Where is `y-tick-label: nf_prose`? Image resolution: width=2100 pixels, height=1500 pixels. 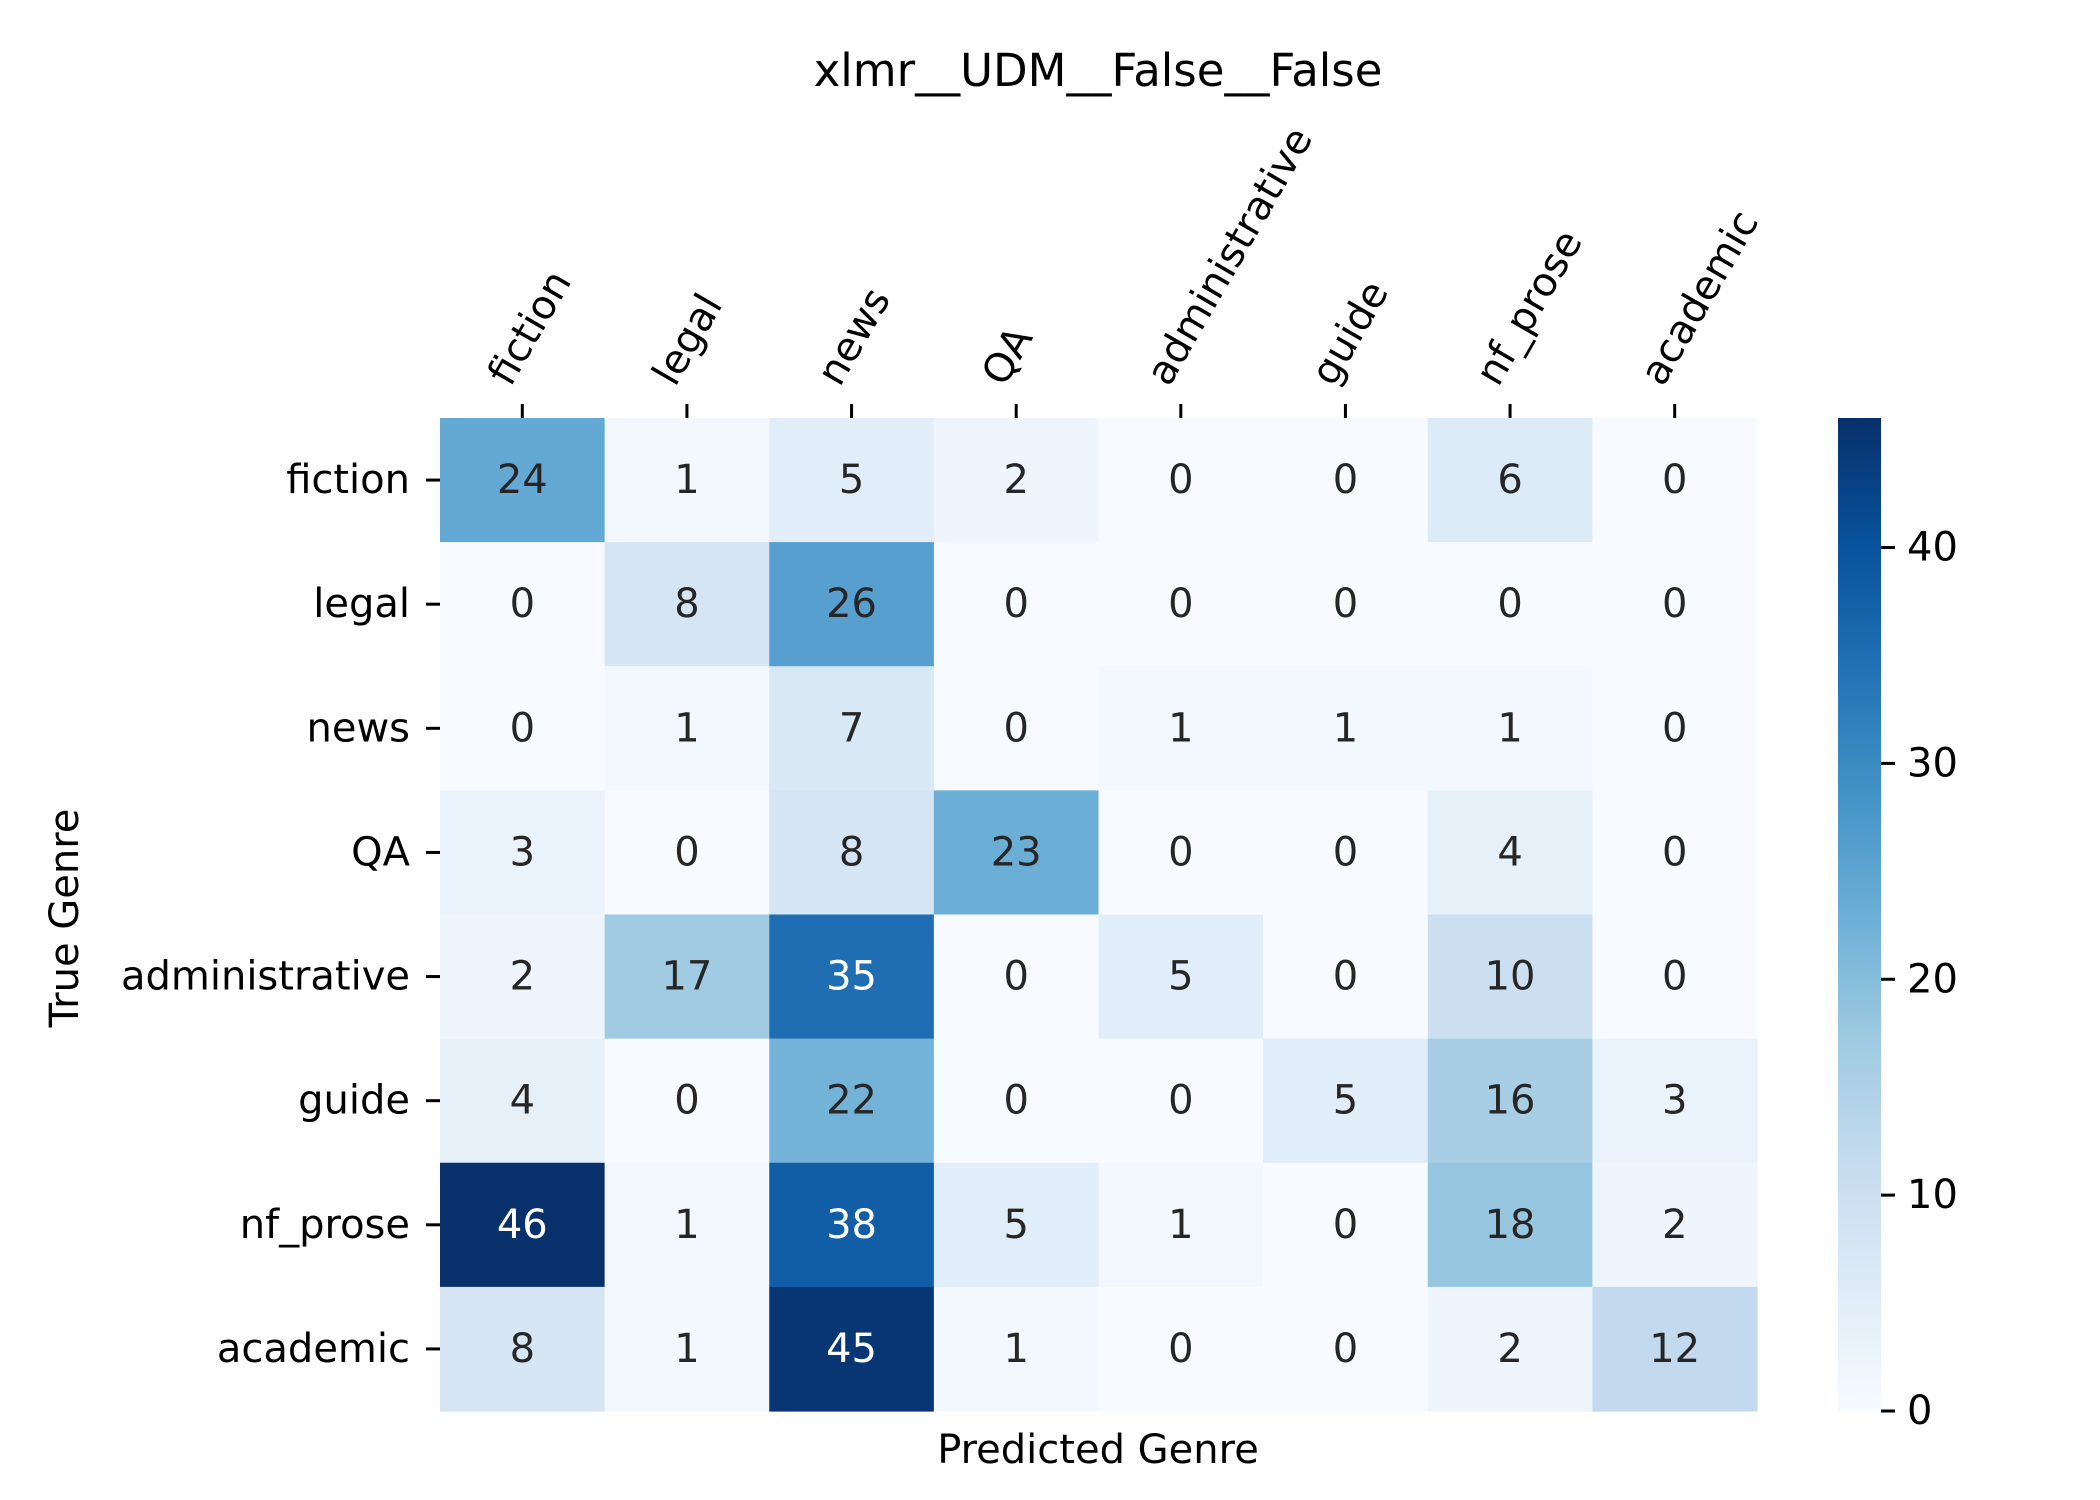 y-tick-label: nf_prose is located at coordinates (325, 1225).